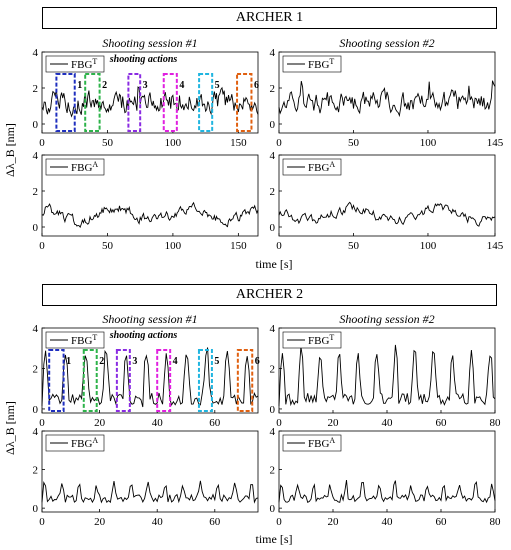  I want to click on panel-0-1-top: FBGT, so click(387, 92).